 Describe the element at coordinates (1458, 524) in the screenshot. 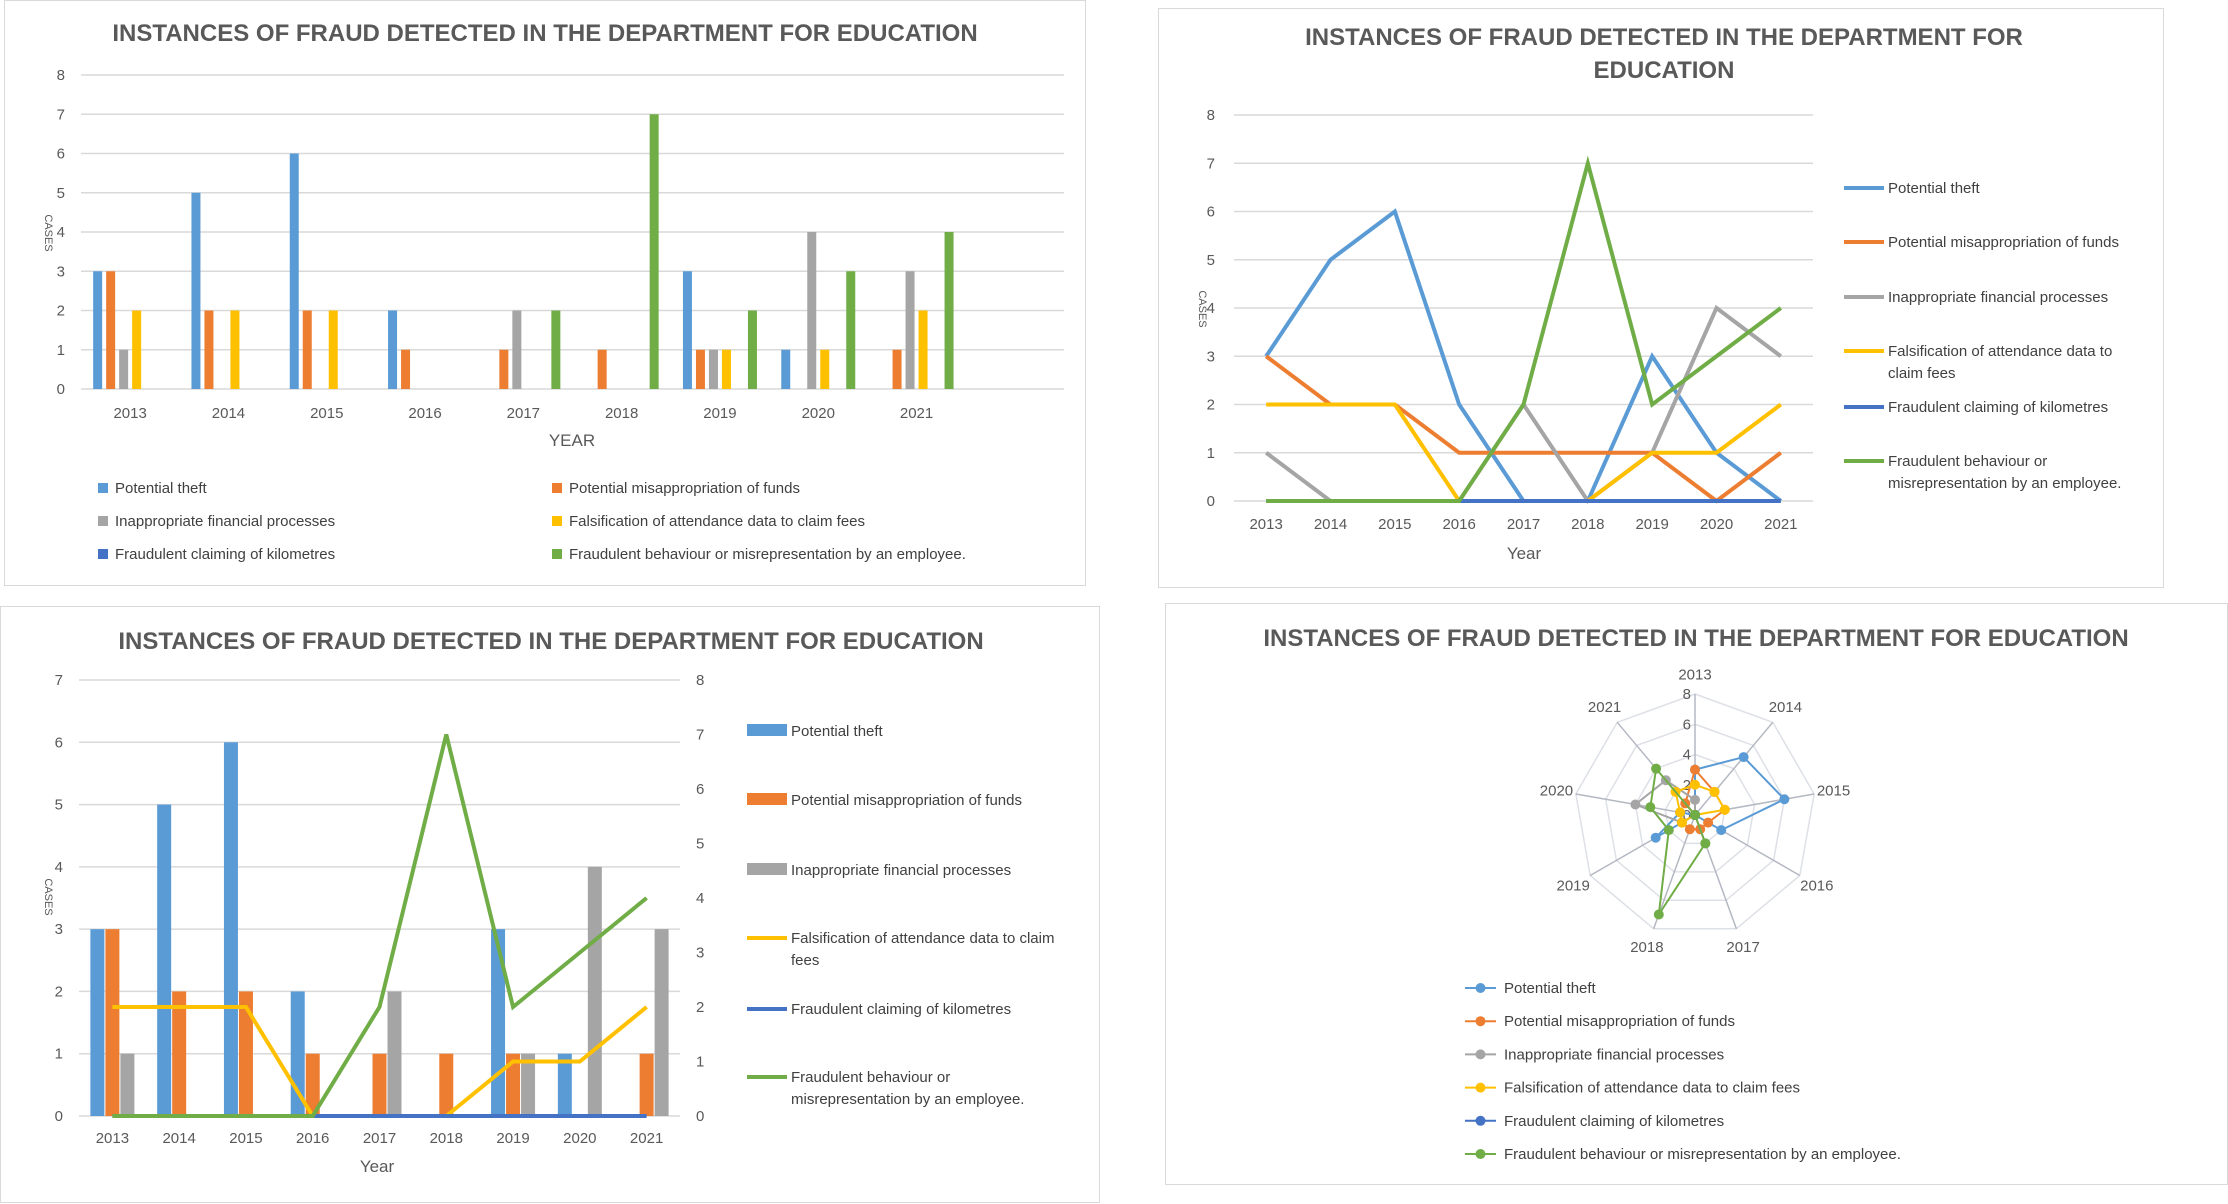

I see `x-tick: 2016` at that location.